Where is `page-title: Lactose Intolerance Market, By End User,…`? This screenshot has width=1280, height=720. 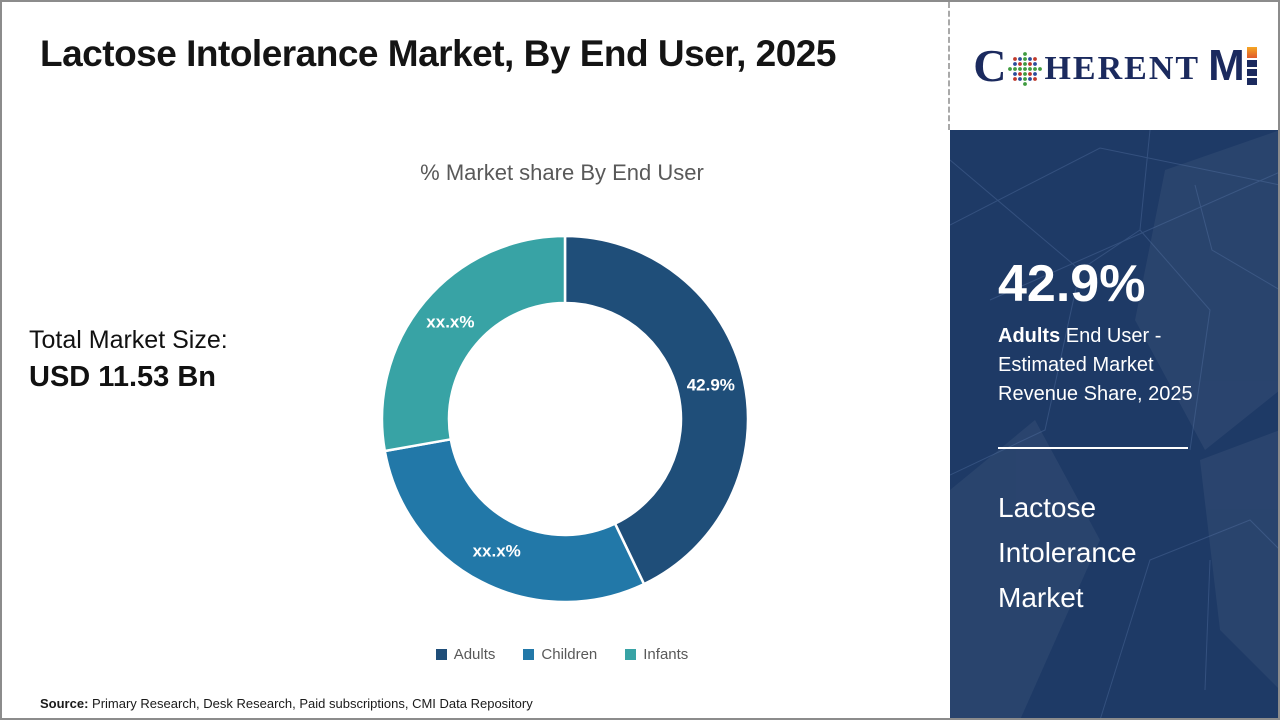 page-title: Lactose Intolerance Market, By End User,… is located at coordinates (438, 53).